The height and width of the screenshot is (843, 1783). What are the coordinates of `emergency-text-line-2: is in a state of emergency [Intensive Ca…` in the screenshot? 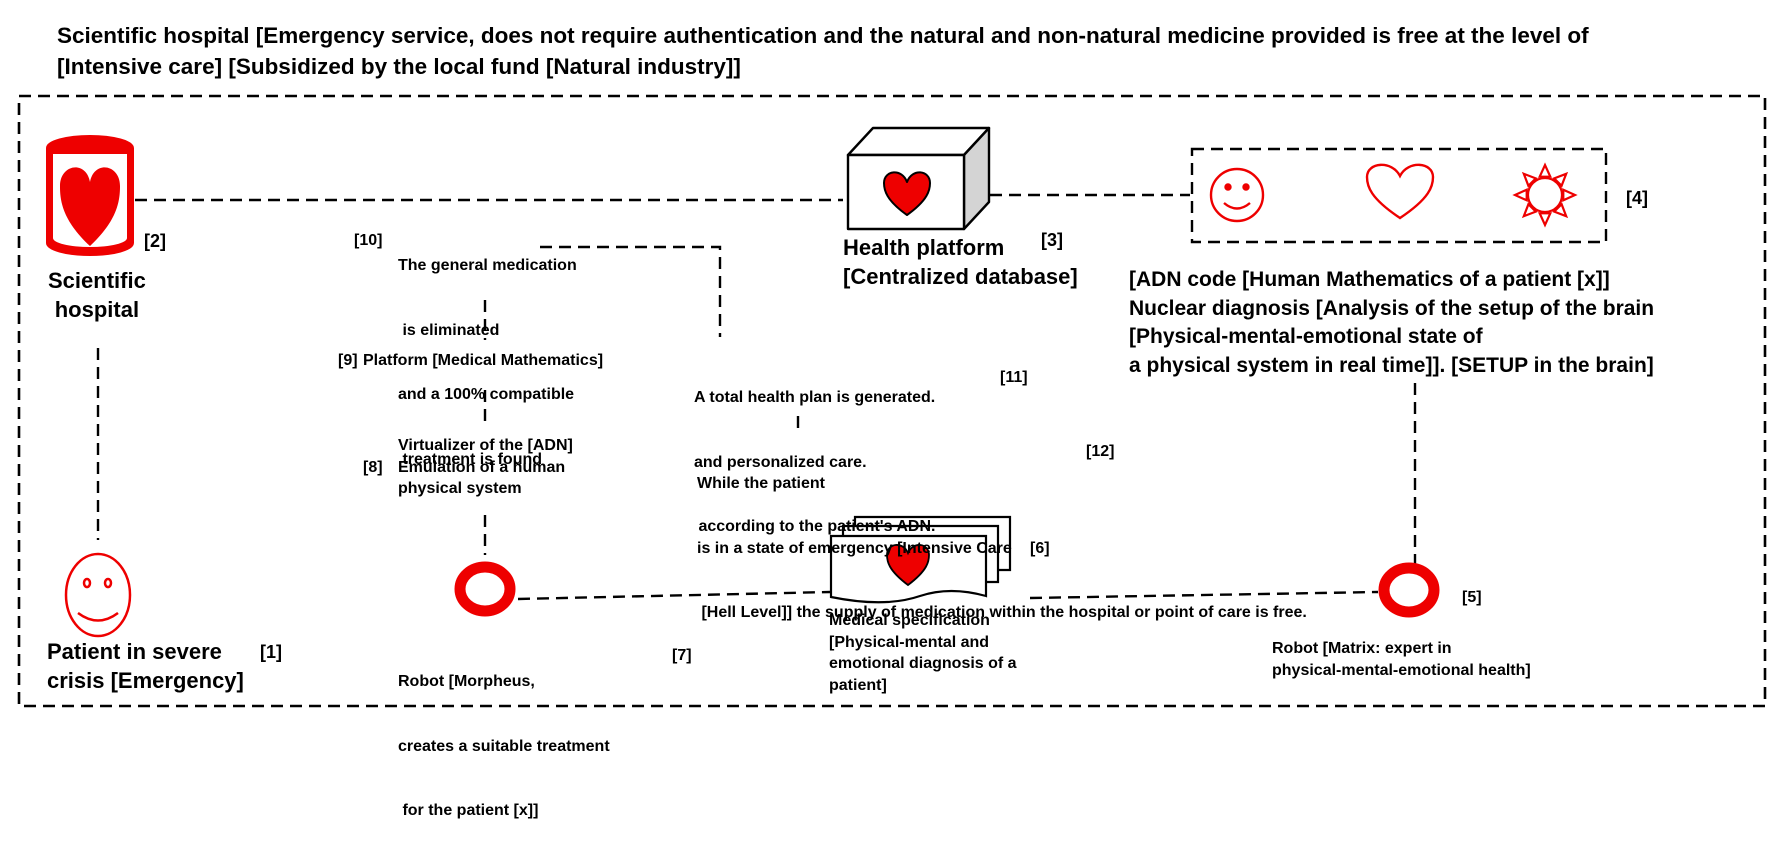 It's located at (854, 548).